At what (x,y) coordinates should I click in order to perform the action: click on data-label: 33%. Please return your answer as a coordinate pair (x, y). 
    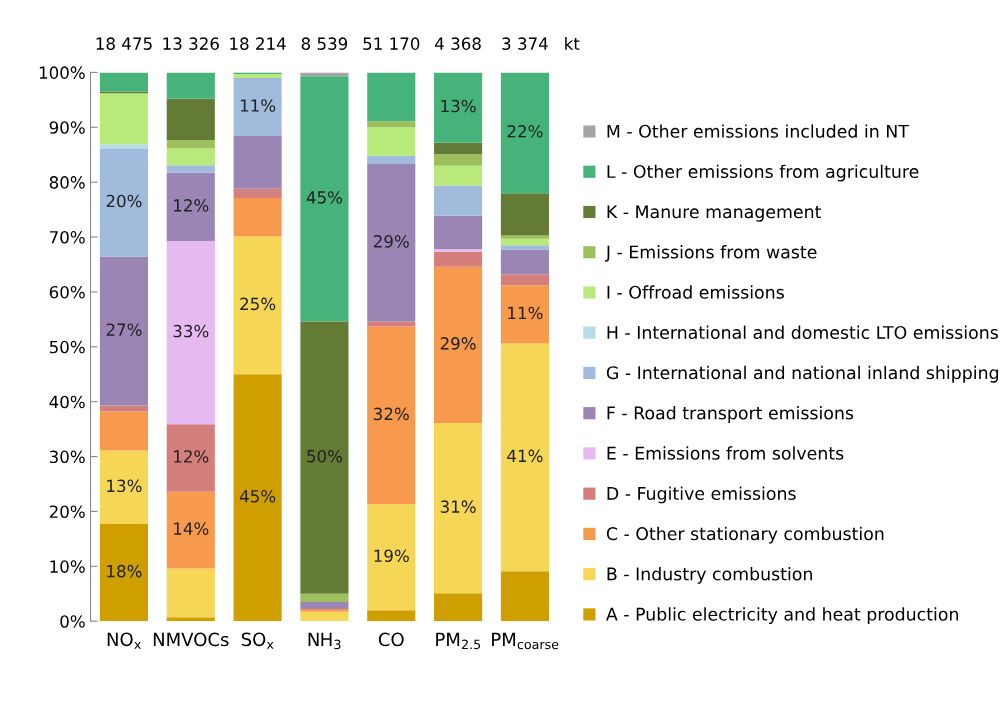
    Looking at the image, I should click on (191, 331).